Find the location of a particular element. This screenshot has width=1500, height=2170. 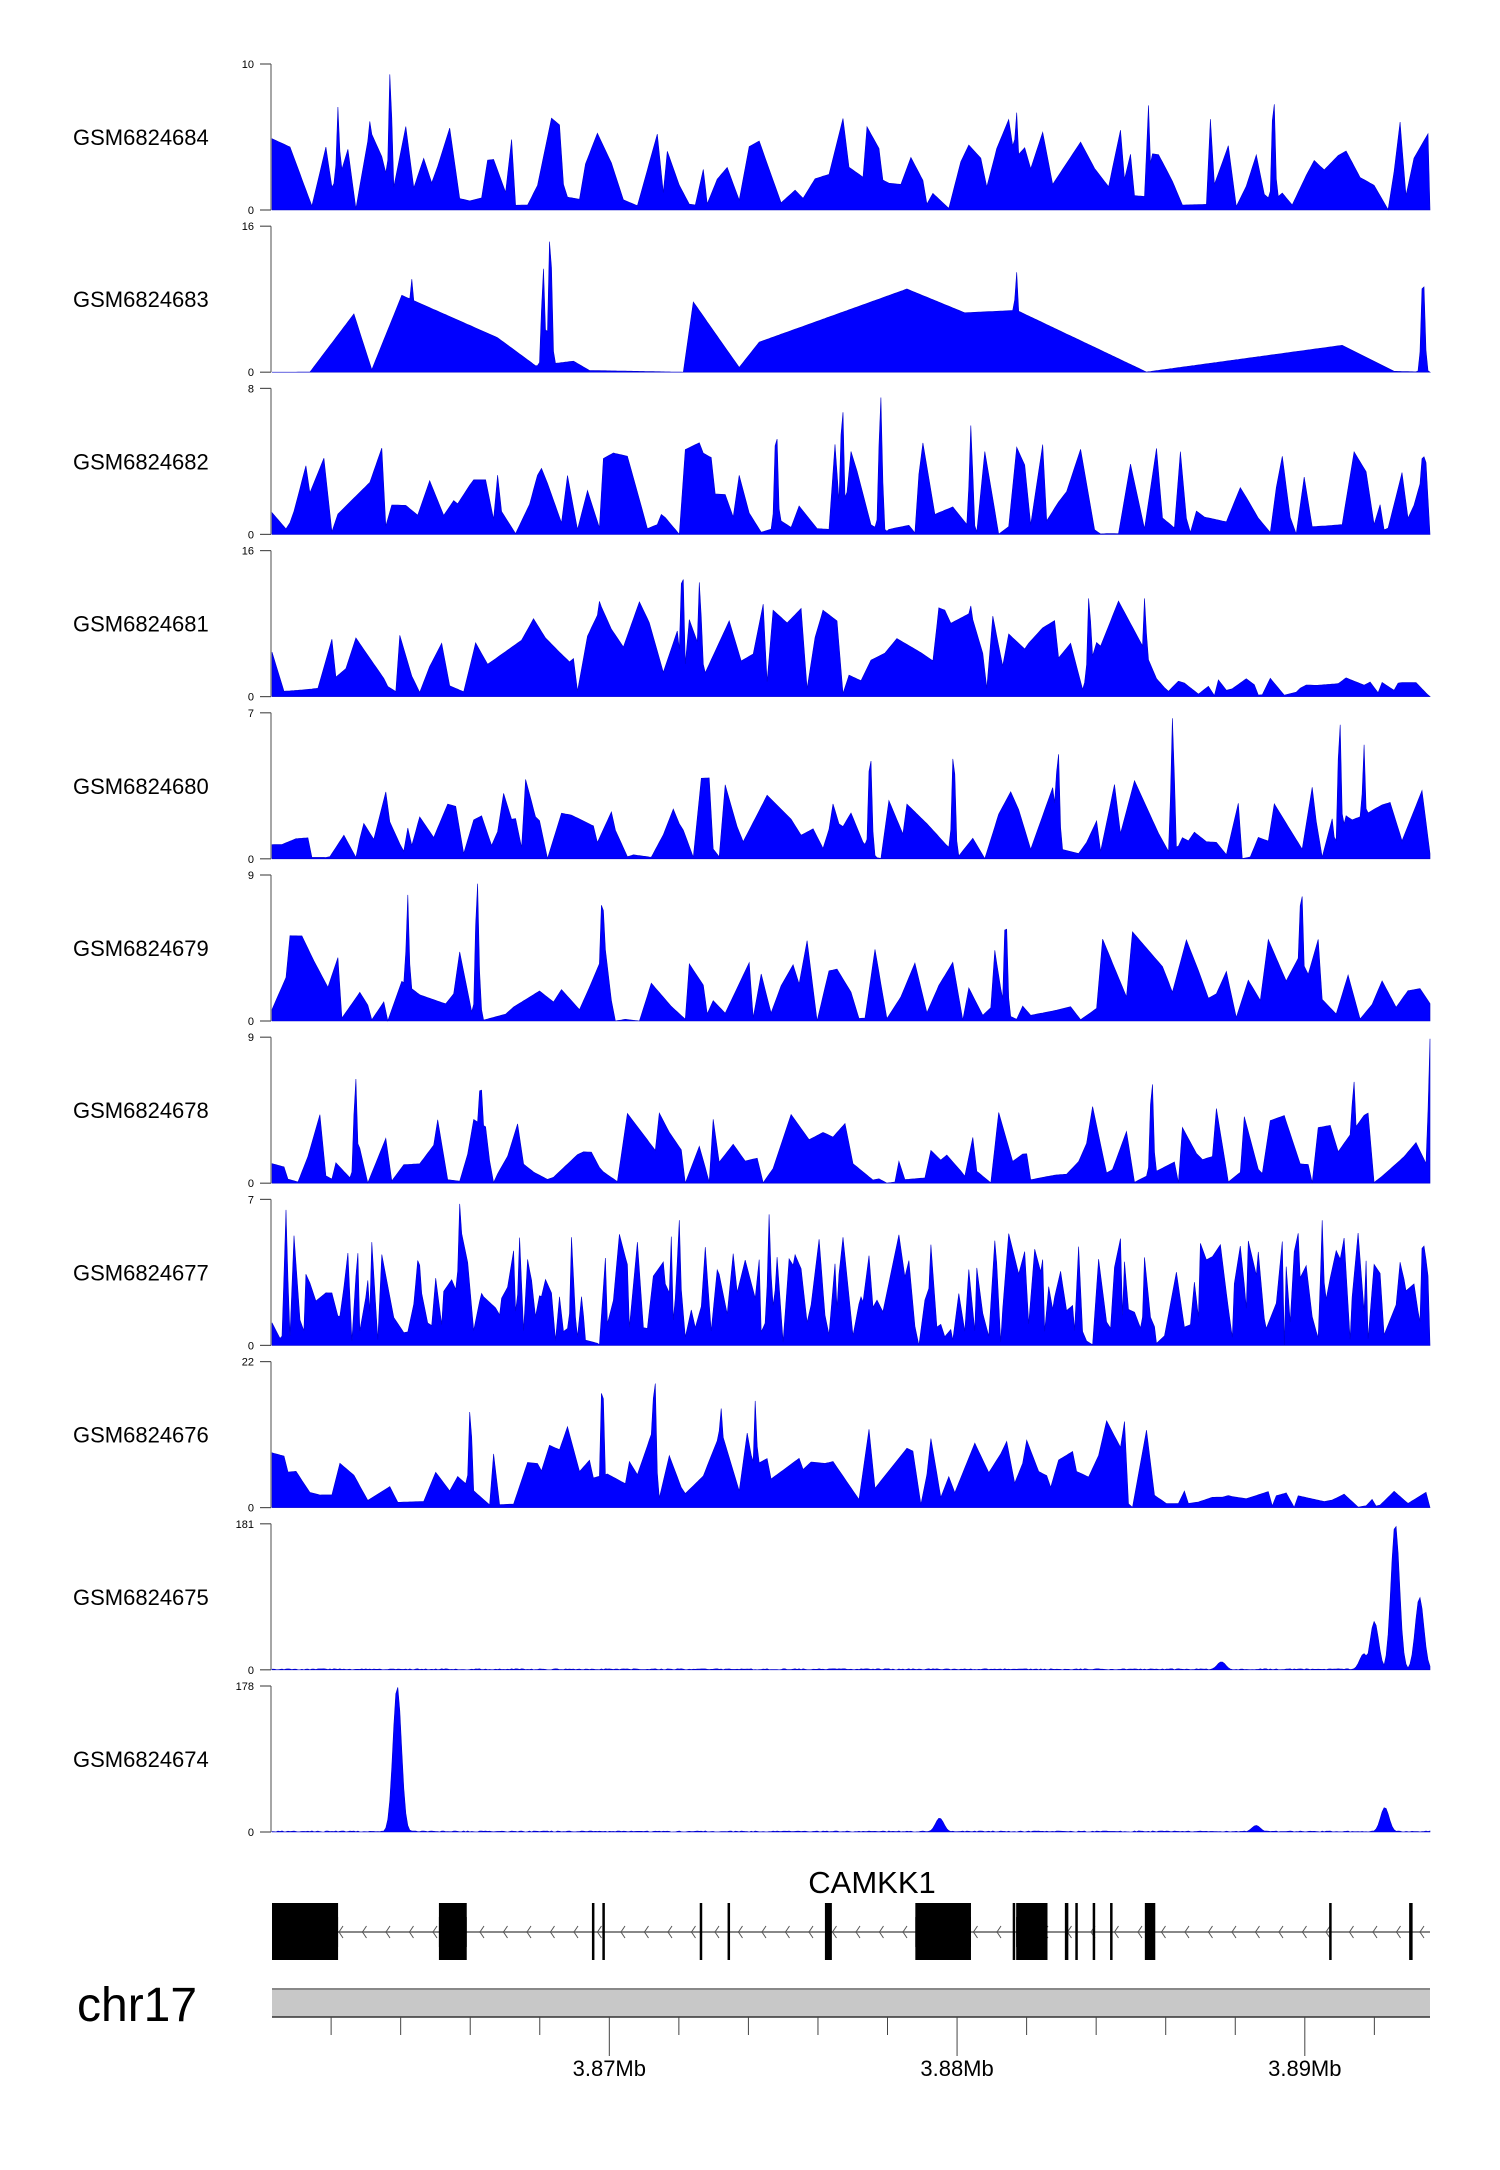

track-GSM6824680: GSM6824680 7 0 is located at coordinates (752, 787).